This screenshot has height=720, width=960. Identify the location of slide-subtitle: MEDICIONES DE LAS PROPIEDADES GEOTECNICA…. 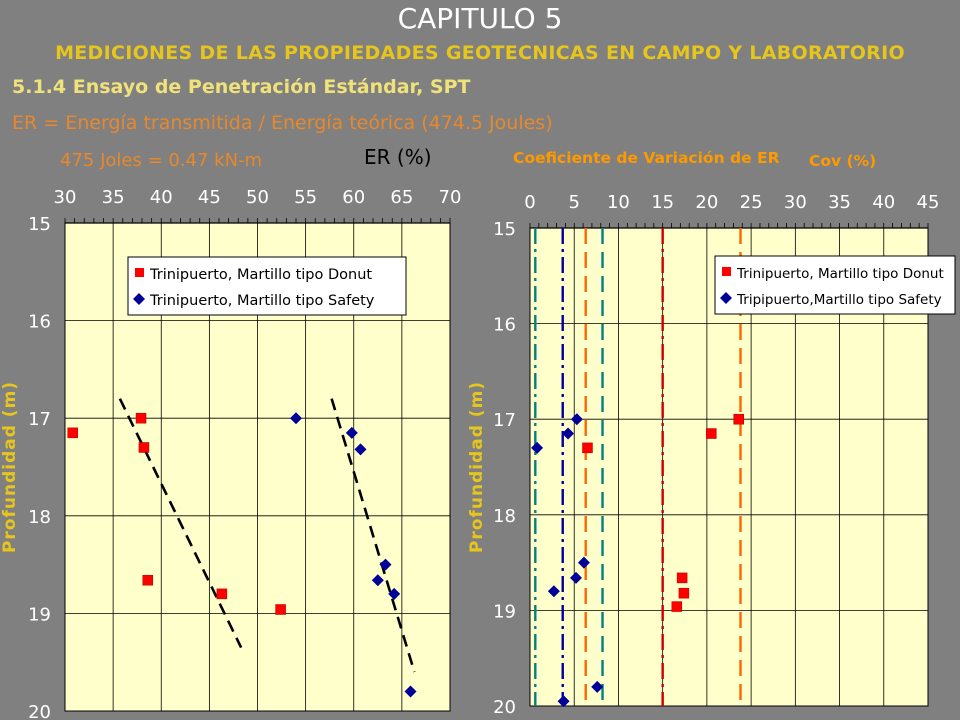
(480, 53).